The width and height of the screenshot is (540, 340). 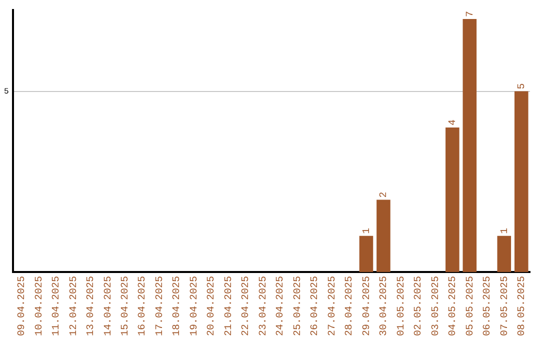 What do you see at coordinates (160, 306) in the screenshot?
I see `x-tick-label: 17.04.2025` at bounding box center [160, 306].